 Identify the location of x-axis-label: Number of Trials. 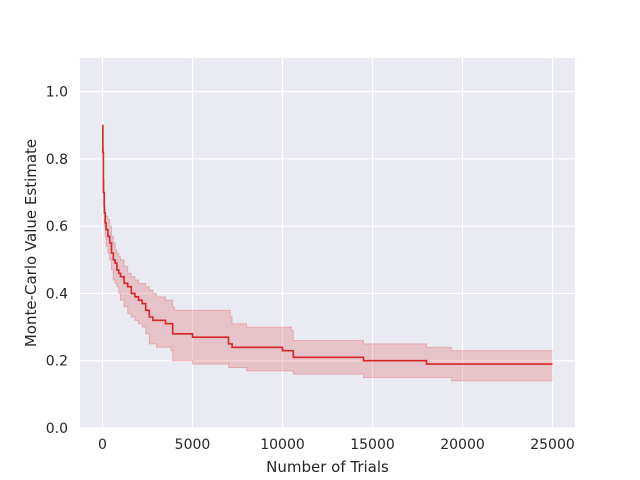
(327, 467).